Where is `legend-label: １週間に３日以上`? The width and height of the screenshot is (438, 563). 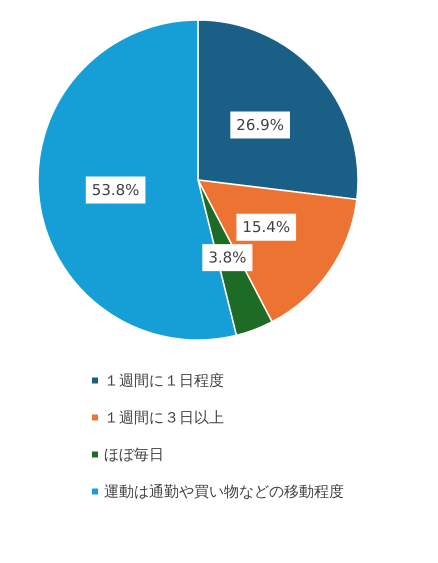
legend-label: １週間に３日以上 is located at coordinates (164, 417).